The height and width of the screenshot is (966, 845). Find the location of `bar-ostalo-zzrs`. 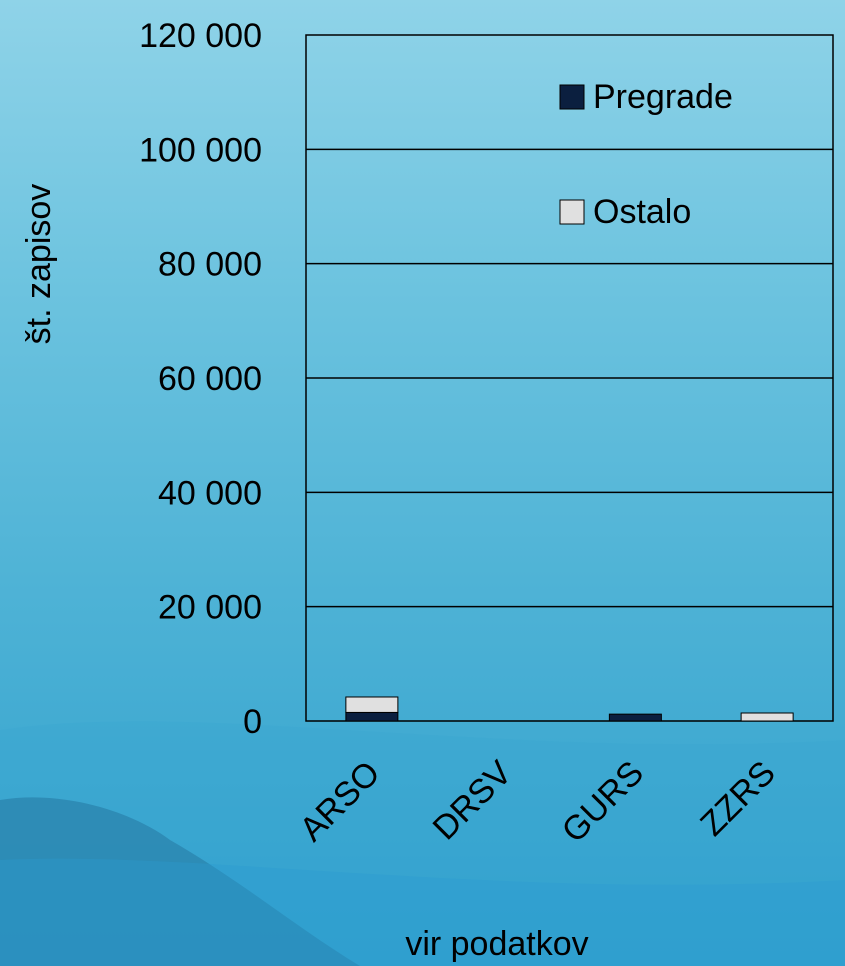

bar-ostalo-zzrs is located at coordinates (767, 717).